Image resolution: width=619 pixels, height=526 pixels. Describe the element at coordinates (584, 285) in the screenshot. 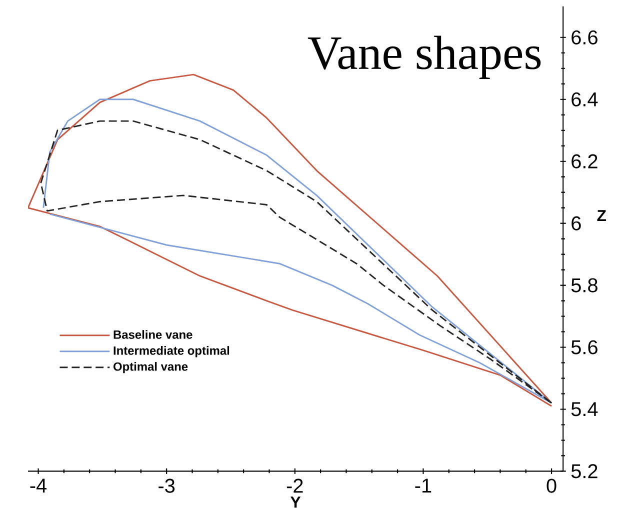

I see `y-tick-label: 5.8` at that location.